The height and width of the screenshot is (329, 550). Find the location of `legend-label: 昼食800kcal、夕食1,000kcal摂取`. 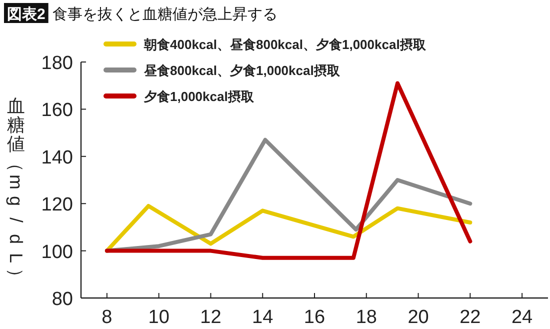

legend-label: 昼食800kcal、夕食1,000kcal摂取 is located at coordinates (242, 70).